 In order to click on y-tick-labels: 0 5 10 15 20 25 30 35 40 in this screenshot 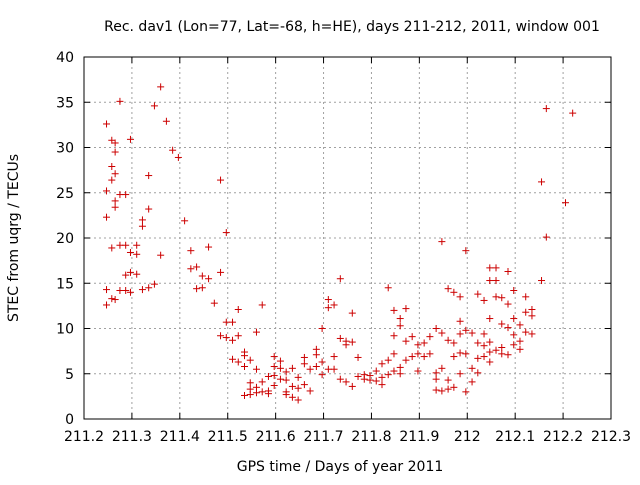, I will do `click(65, 239)`.